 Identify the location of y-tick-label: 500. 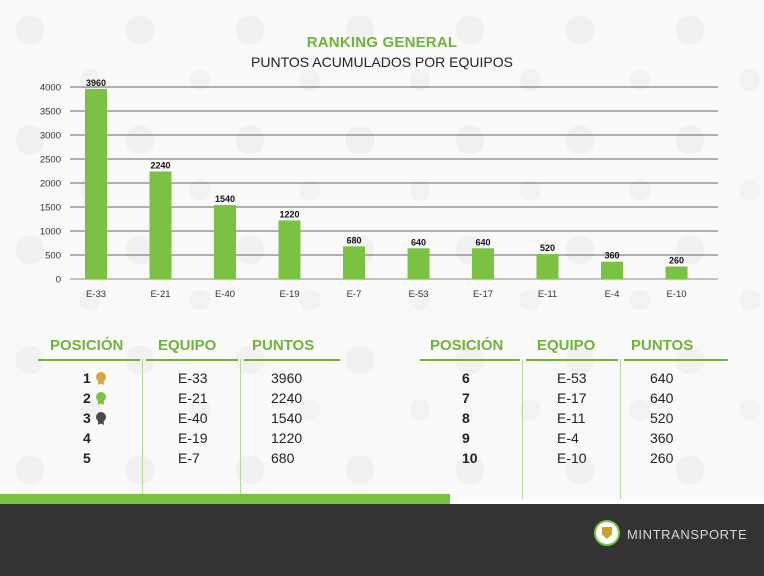
(53, 256).